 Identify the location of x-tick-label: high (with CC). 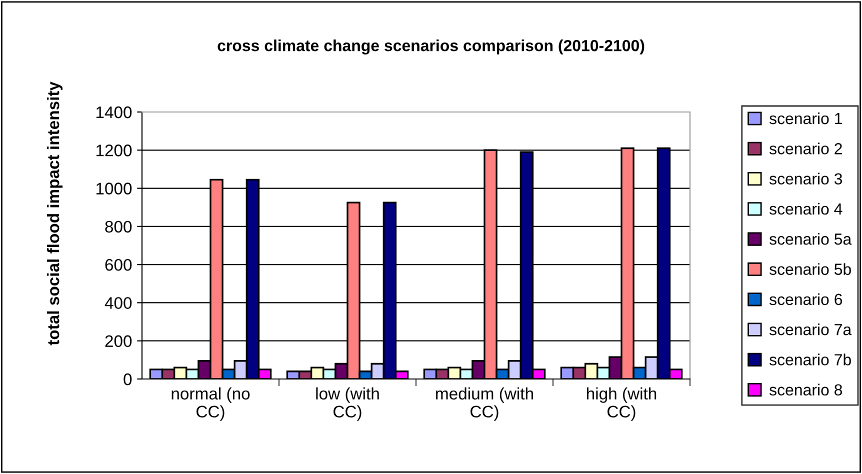
(621, 404).